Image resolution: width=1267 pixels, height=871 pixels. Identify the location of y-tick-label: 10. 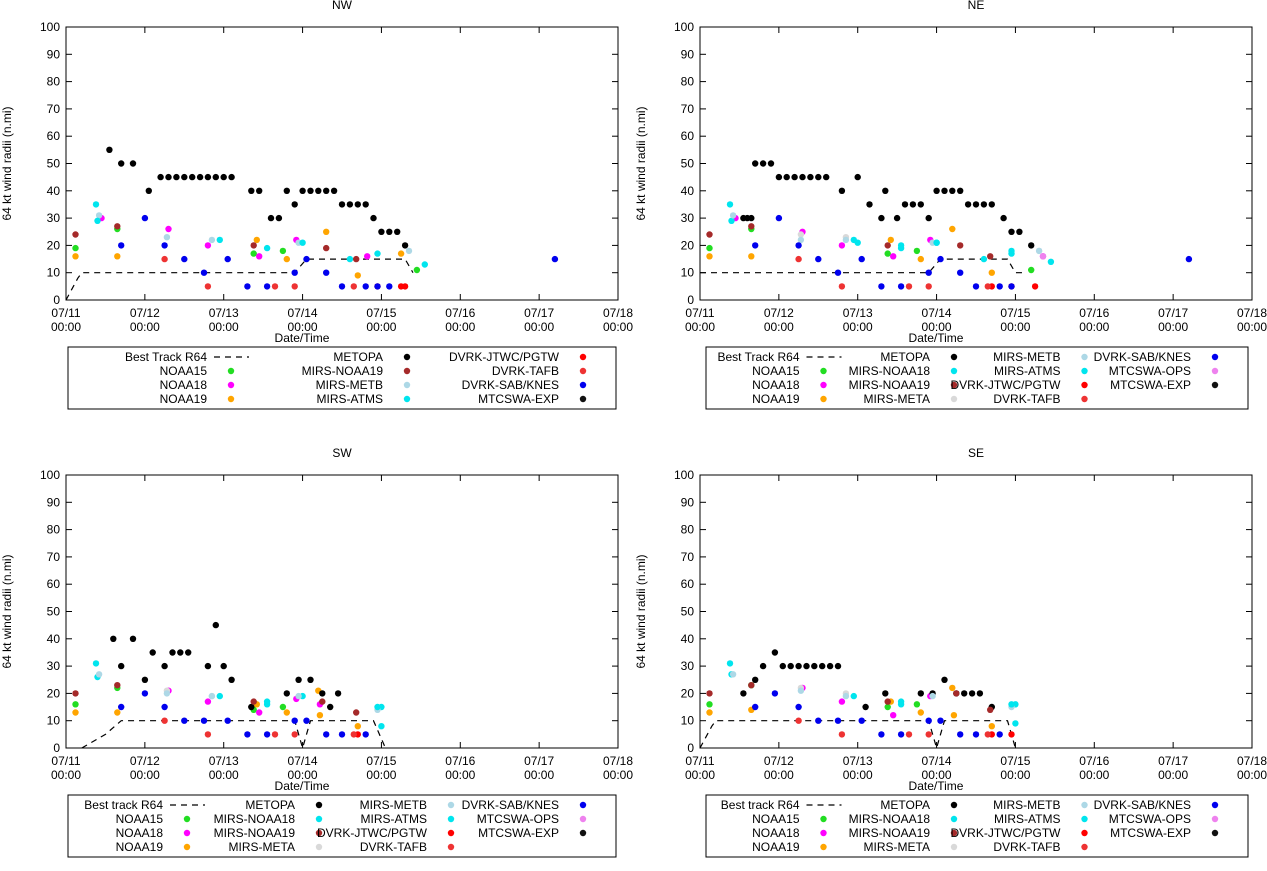
(688, 273).